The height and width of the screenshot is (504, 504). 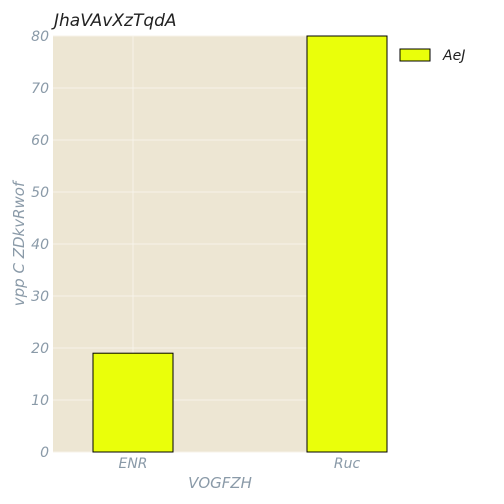 What do you see at coordinates (347, 244) in the screenshot?
I see `bar-ruc` at bounding box center [347, 244].